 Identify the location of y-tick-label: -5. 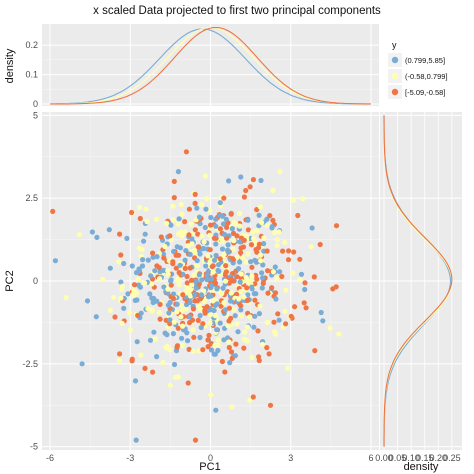
(34, 447).